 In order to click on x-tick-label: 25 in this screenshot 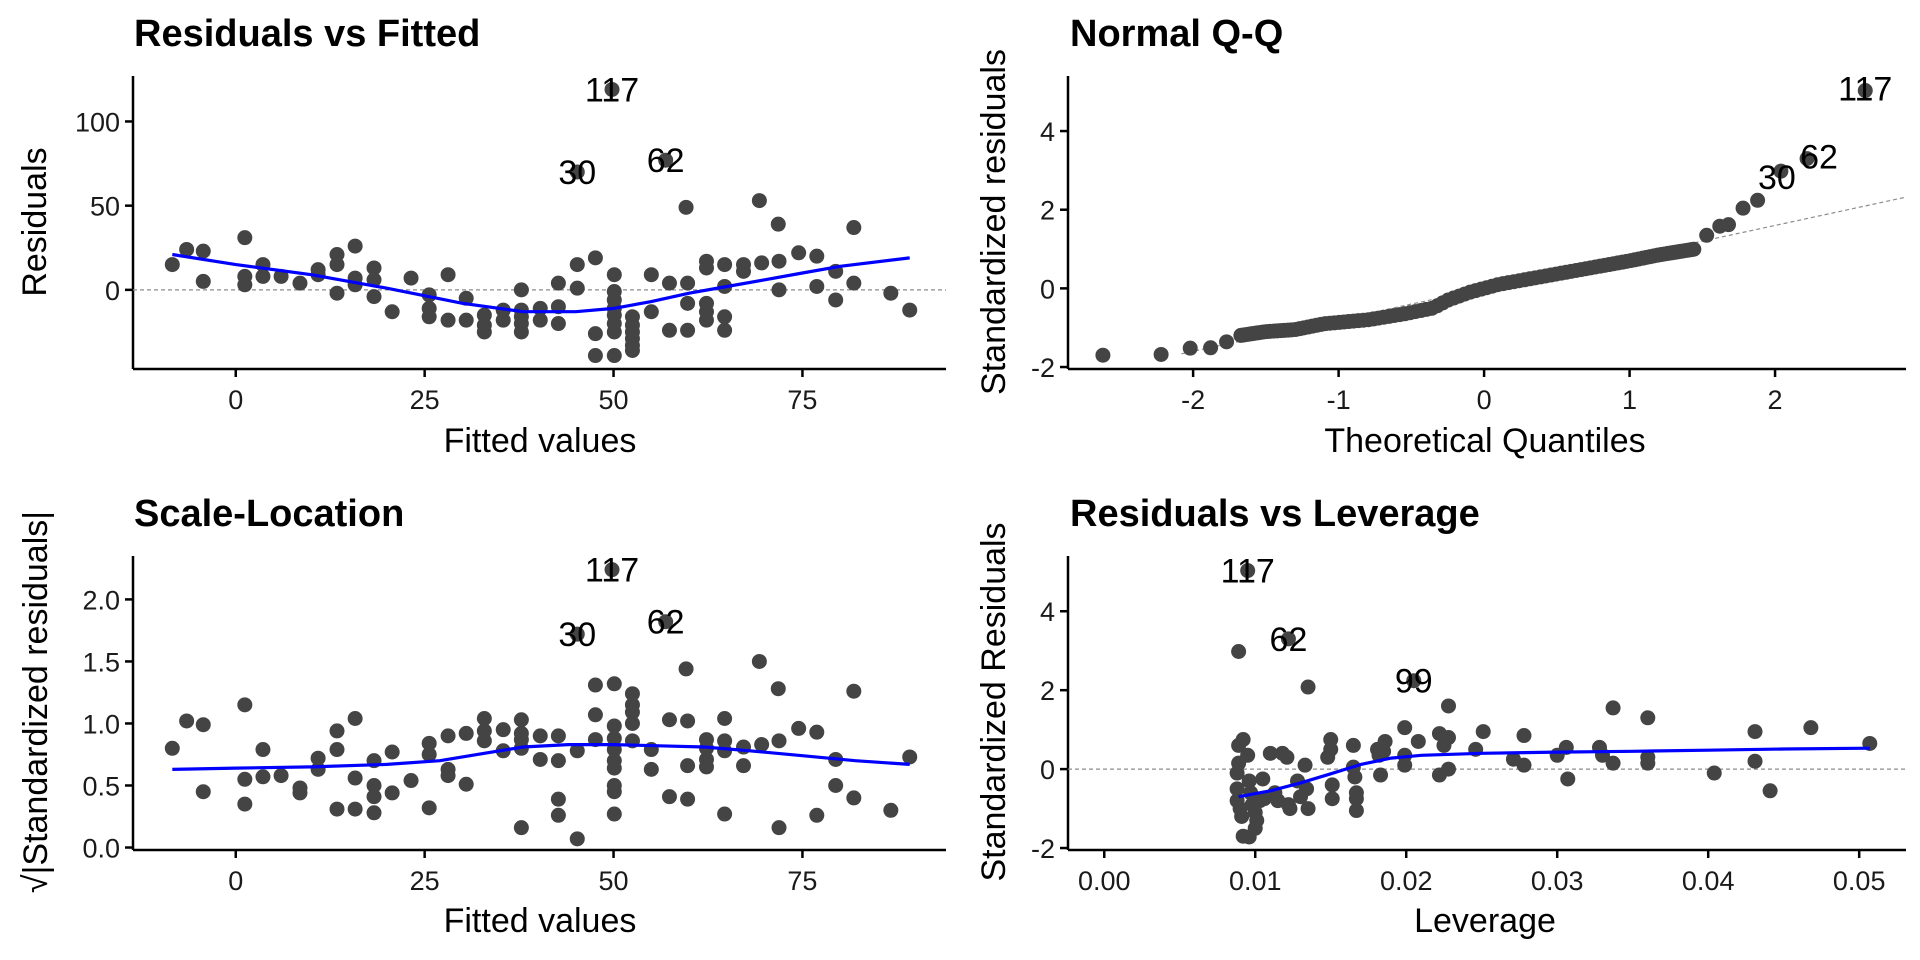, I will do `click(425, 881)`.